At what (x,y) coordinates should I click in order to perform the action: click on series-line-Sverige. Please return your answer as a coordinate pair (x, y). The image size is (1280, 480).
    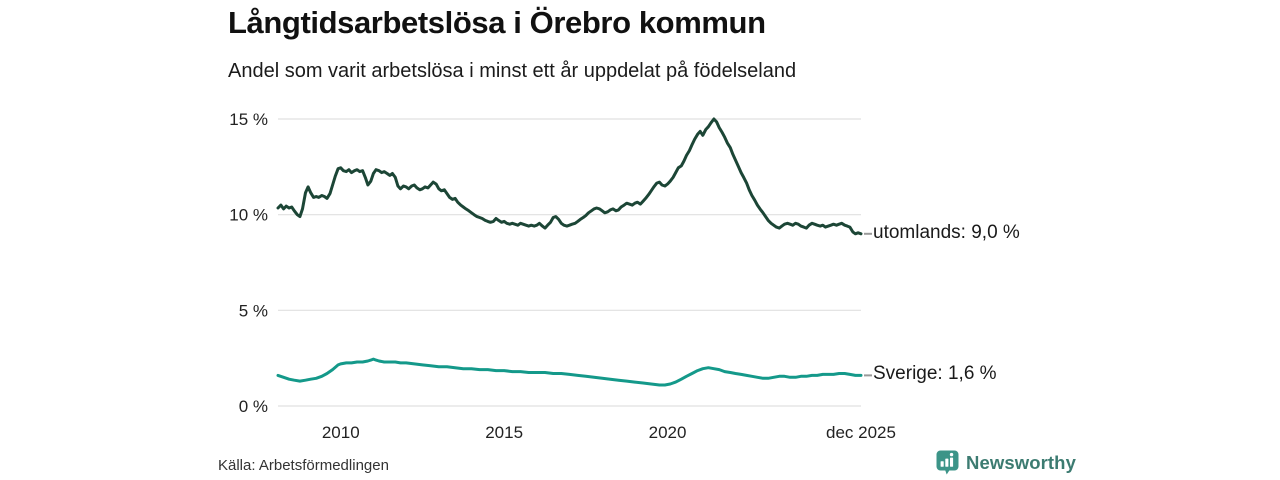
    Looking at the image, I should click on (569, 372).